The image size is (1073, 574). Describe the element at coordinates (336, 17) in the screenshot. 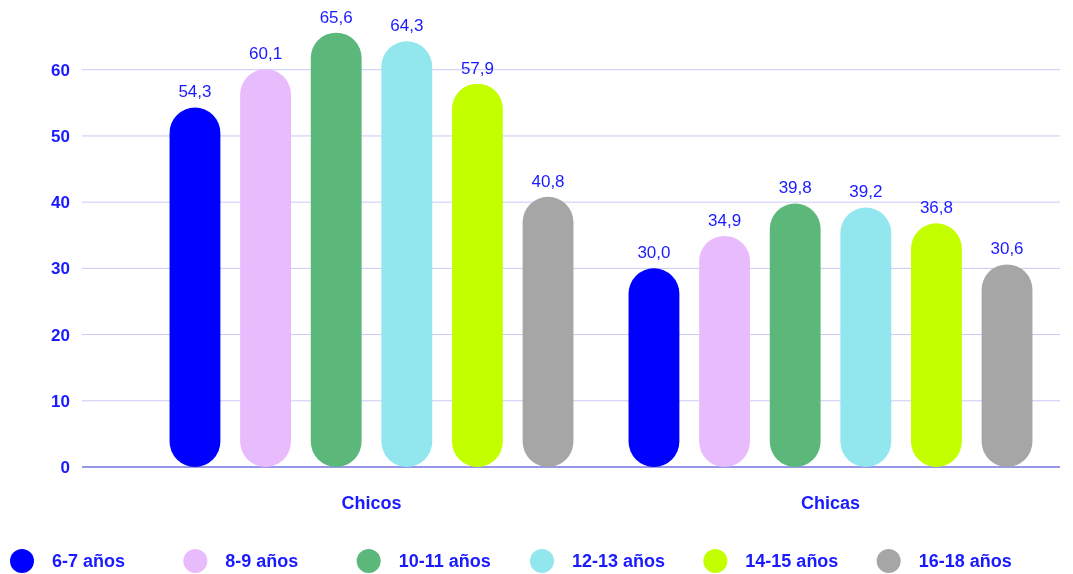

I see `data-label: 65,6` at that location.